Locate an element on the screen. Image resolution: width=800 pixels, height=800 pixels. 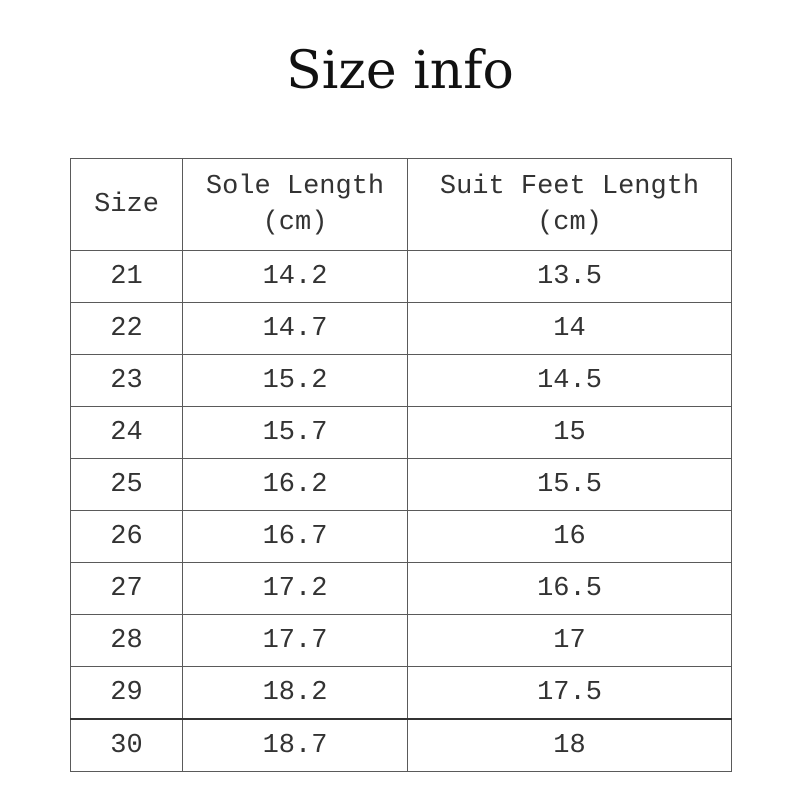
sole-length-cell: 15.2 is located at coordinates (295, 380).